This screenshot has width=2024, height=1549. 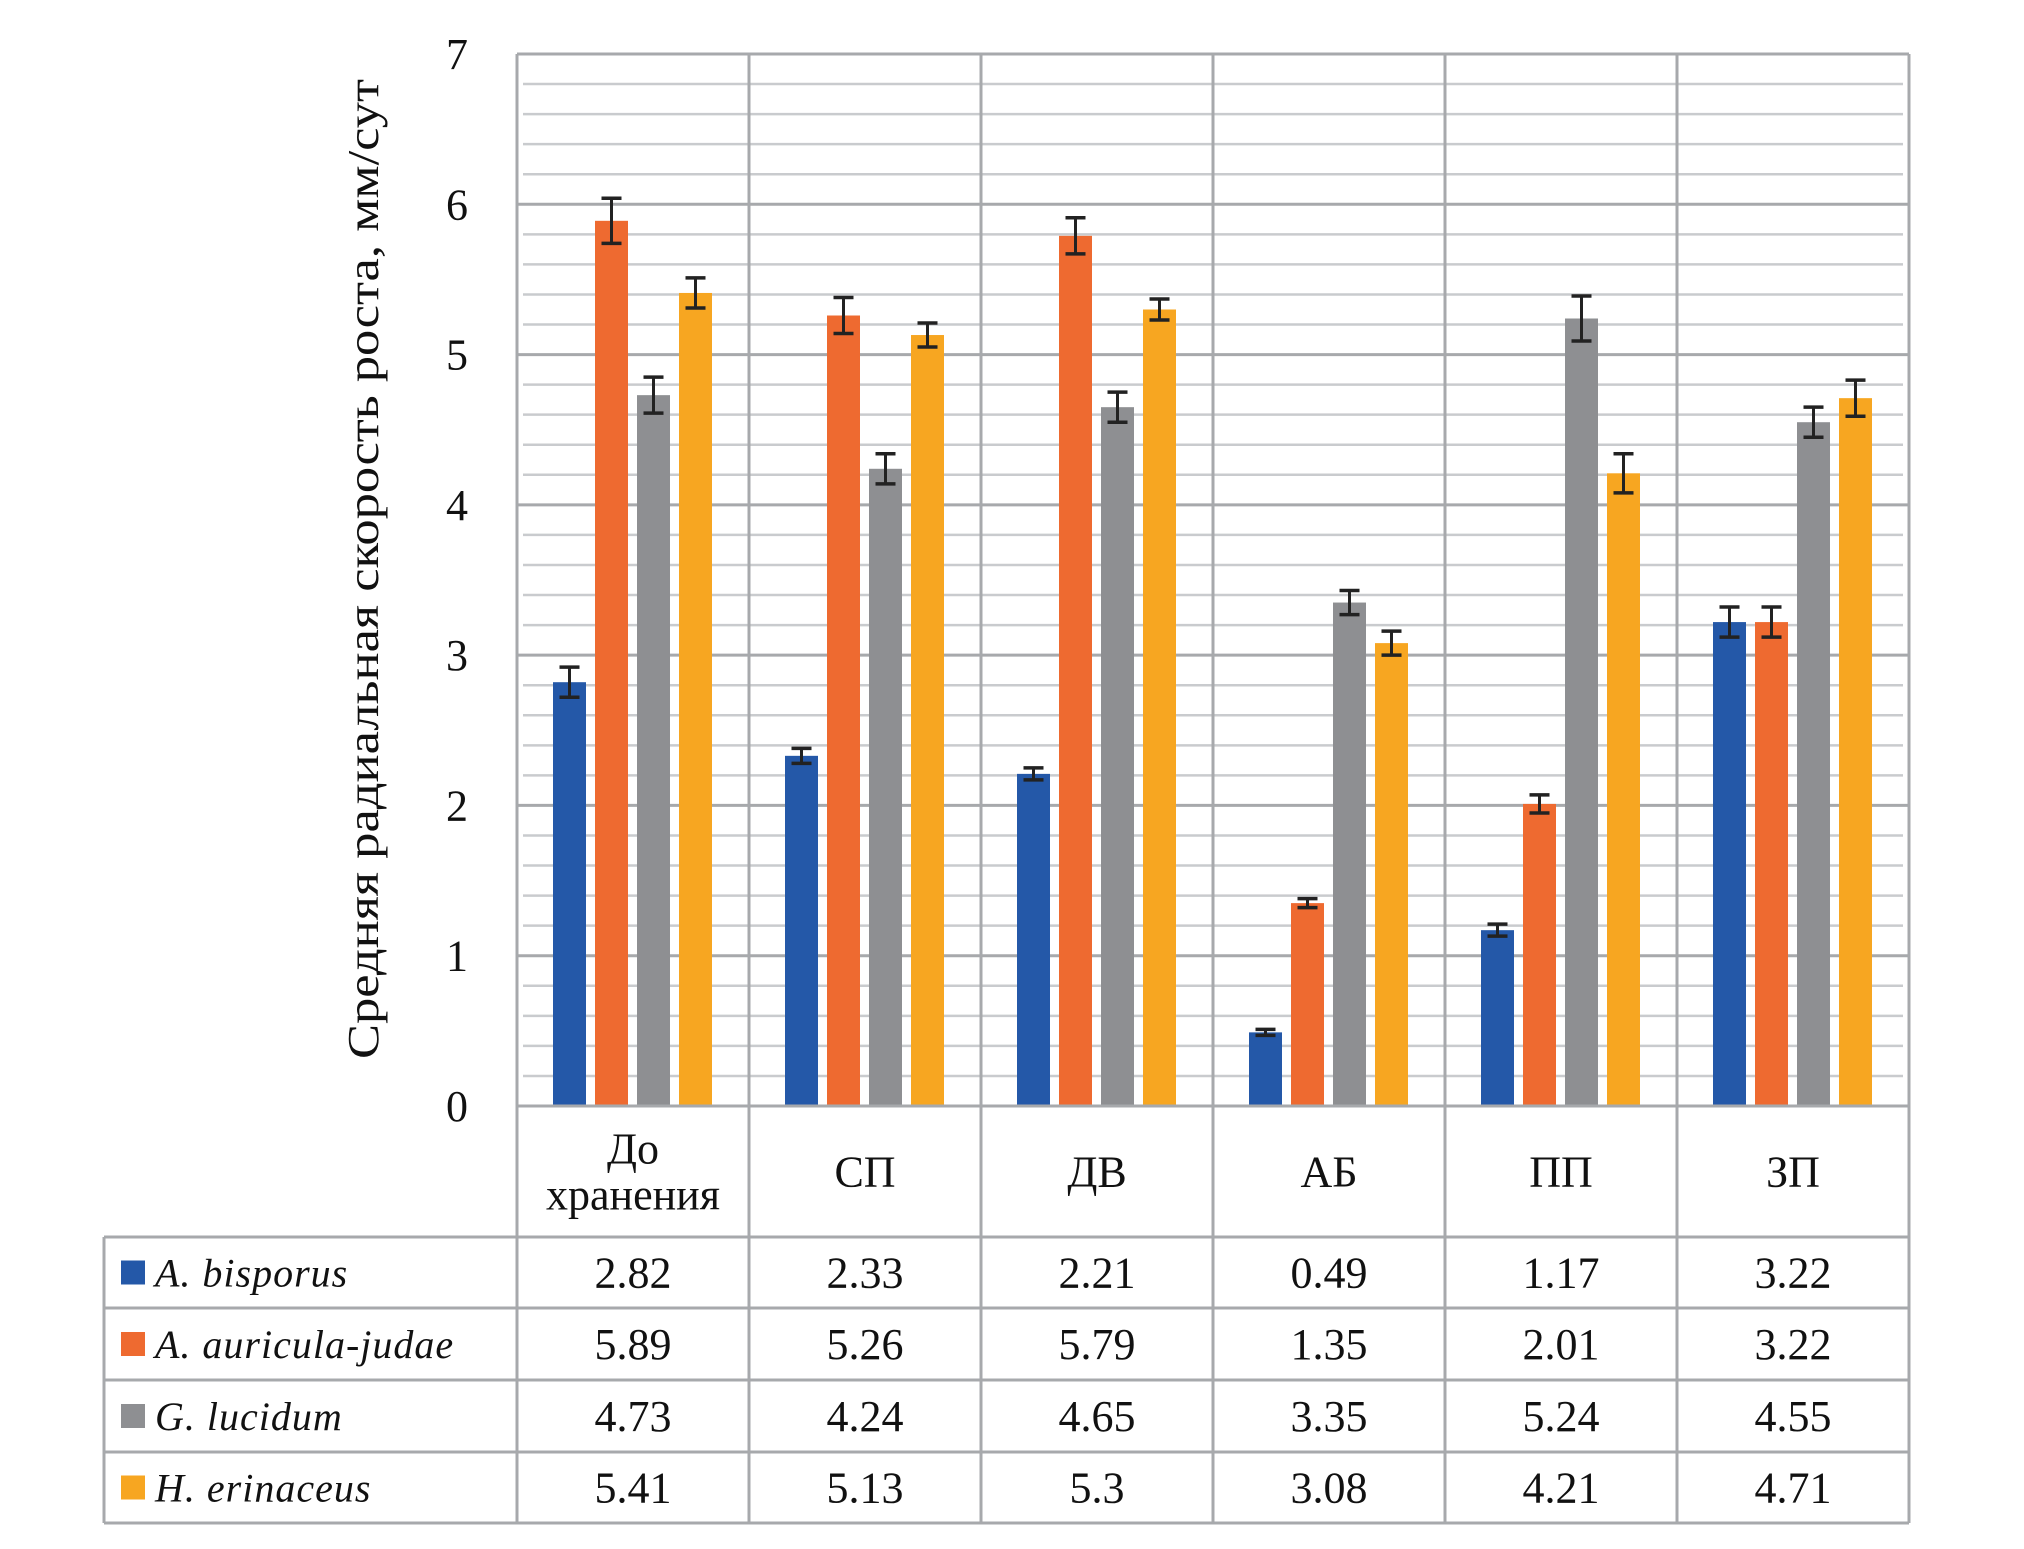 What do you see at coordinates (250, 1273) in the screenshot?
I see `legend-label: A. bisporus` at bounding box center [250, 1273].